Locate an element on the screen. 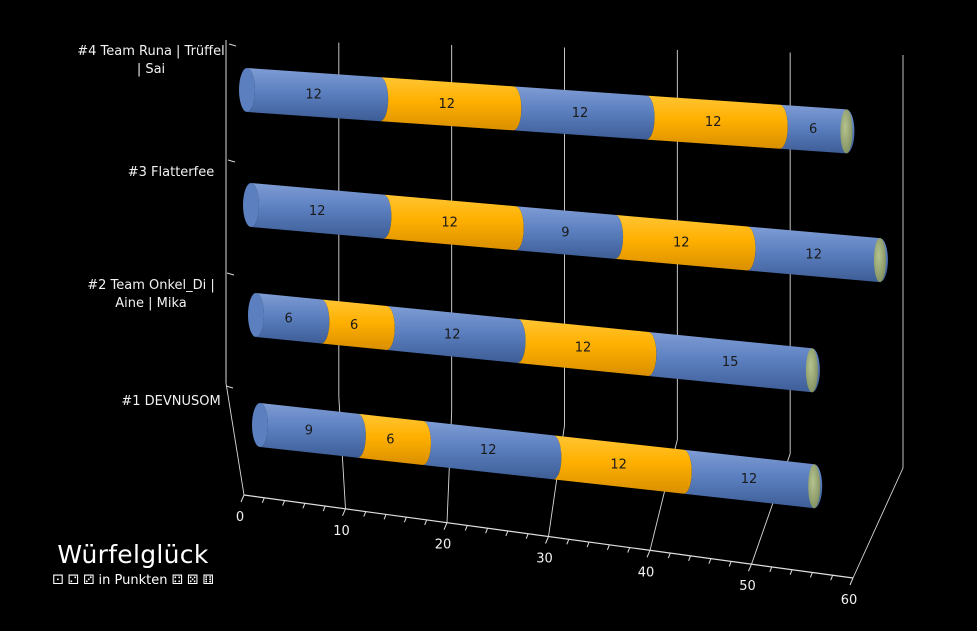  category-label: #1 DEVNUSOM is located at coordinates (170, 401).